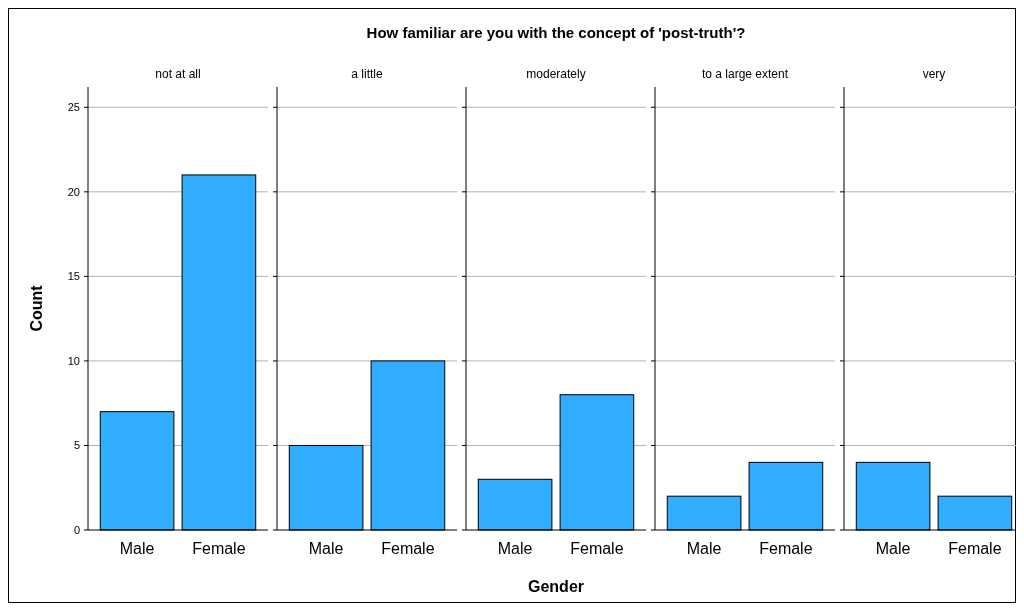 The height and width of the screenshot is (611, 1024). Describe the element at coordinates (556, 74) in the screenshot. I see `chart-subtitle: moderately` at that location.